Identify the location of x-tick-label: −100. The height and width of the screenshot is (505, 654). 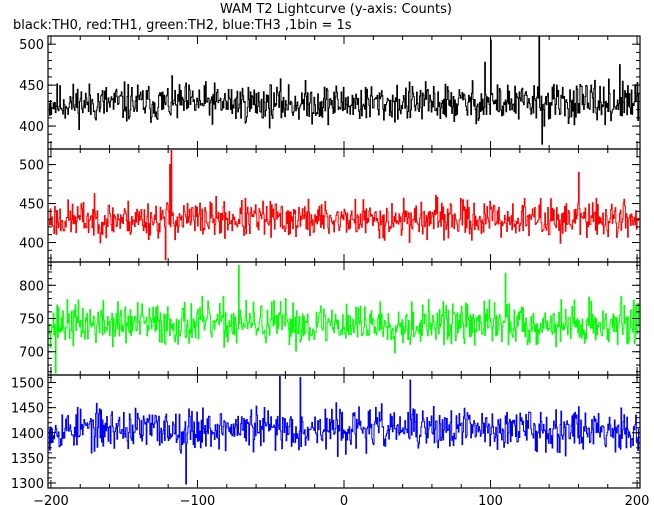
(198, 499).